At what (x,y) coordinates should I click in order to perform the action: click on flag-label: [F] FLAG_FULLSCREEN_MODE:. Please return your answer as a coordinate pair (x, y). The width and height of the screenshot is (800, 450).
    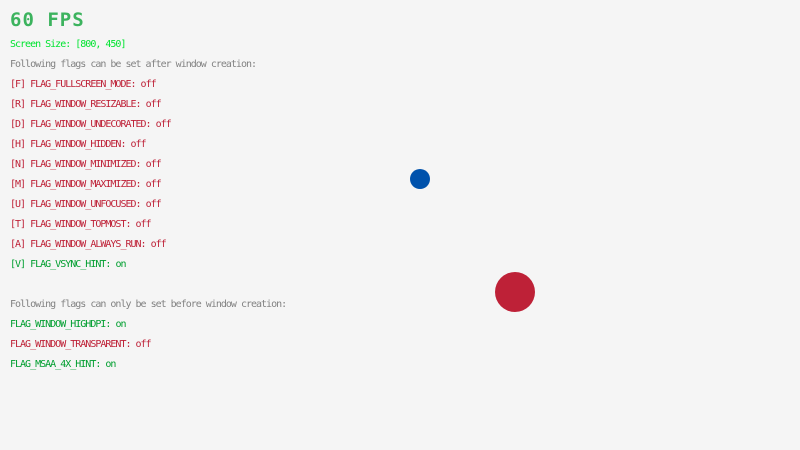
    Looking at the image, I should click on (75, 84).